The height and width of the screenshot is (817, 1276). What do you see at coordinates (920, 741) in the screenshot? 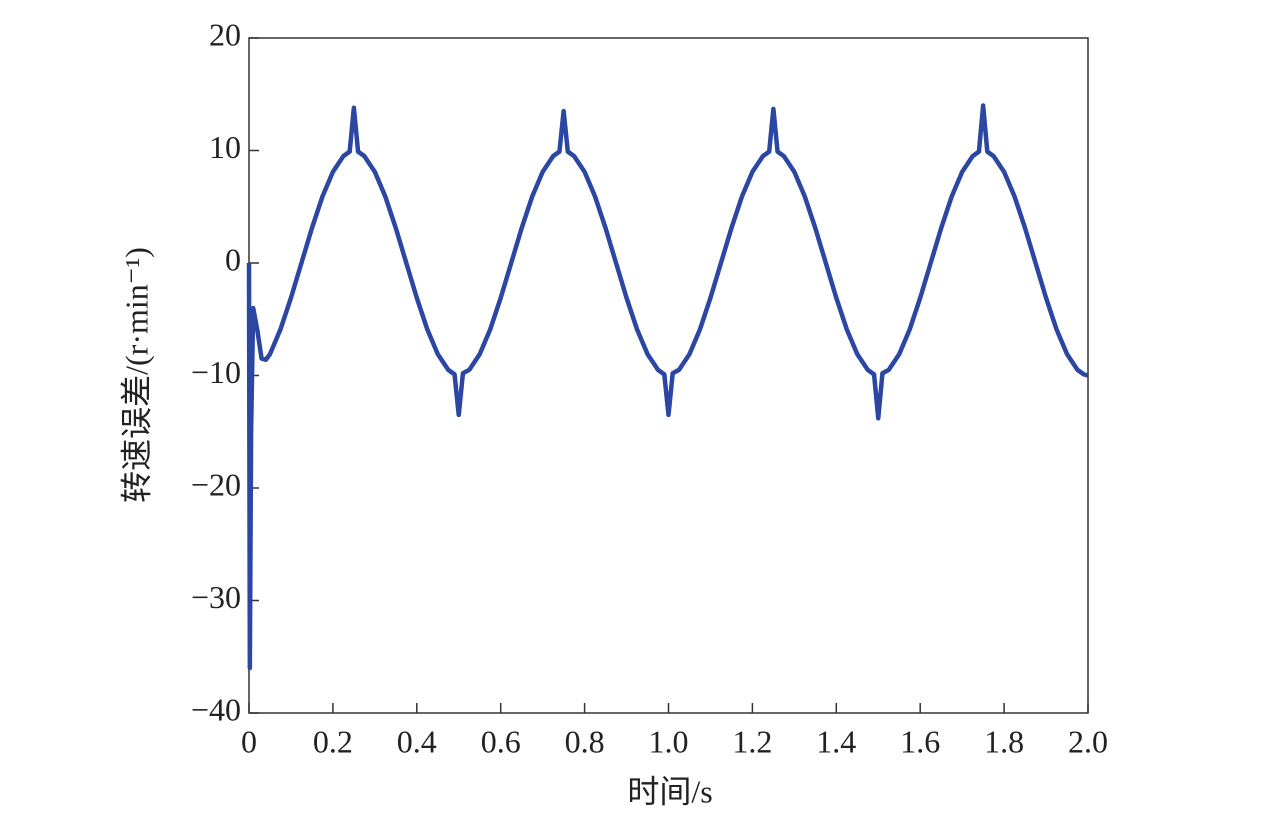
I see `x-tick-label: 1.6` at bounding box center [920, 741].